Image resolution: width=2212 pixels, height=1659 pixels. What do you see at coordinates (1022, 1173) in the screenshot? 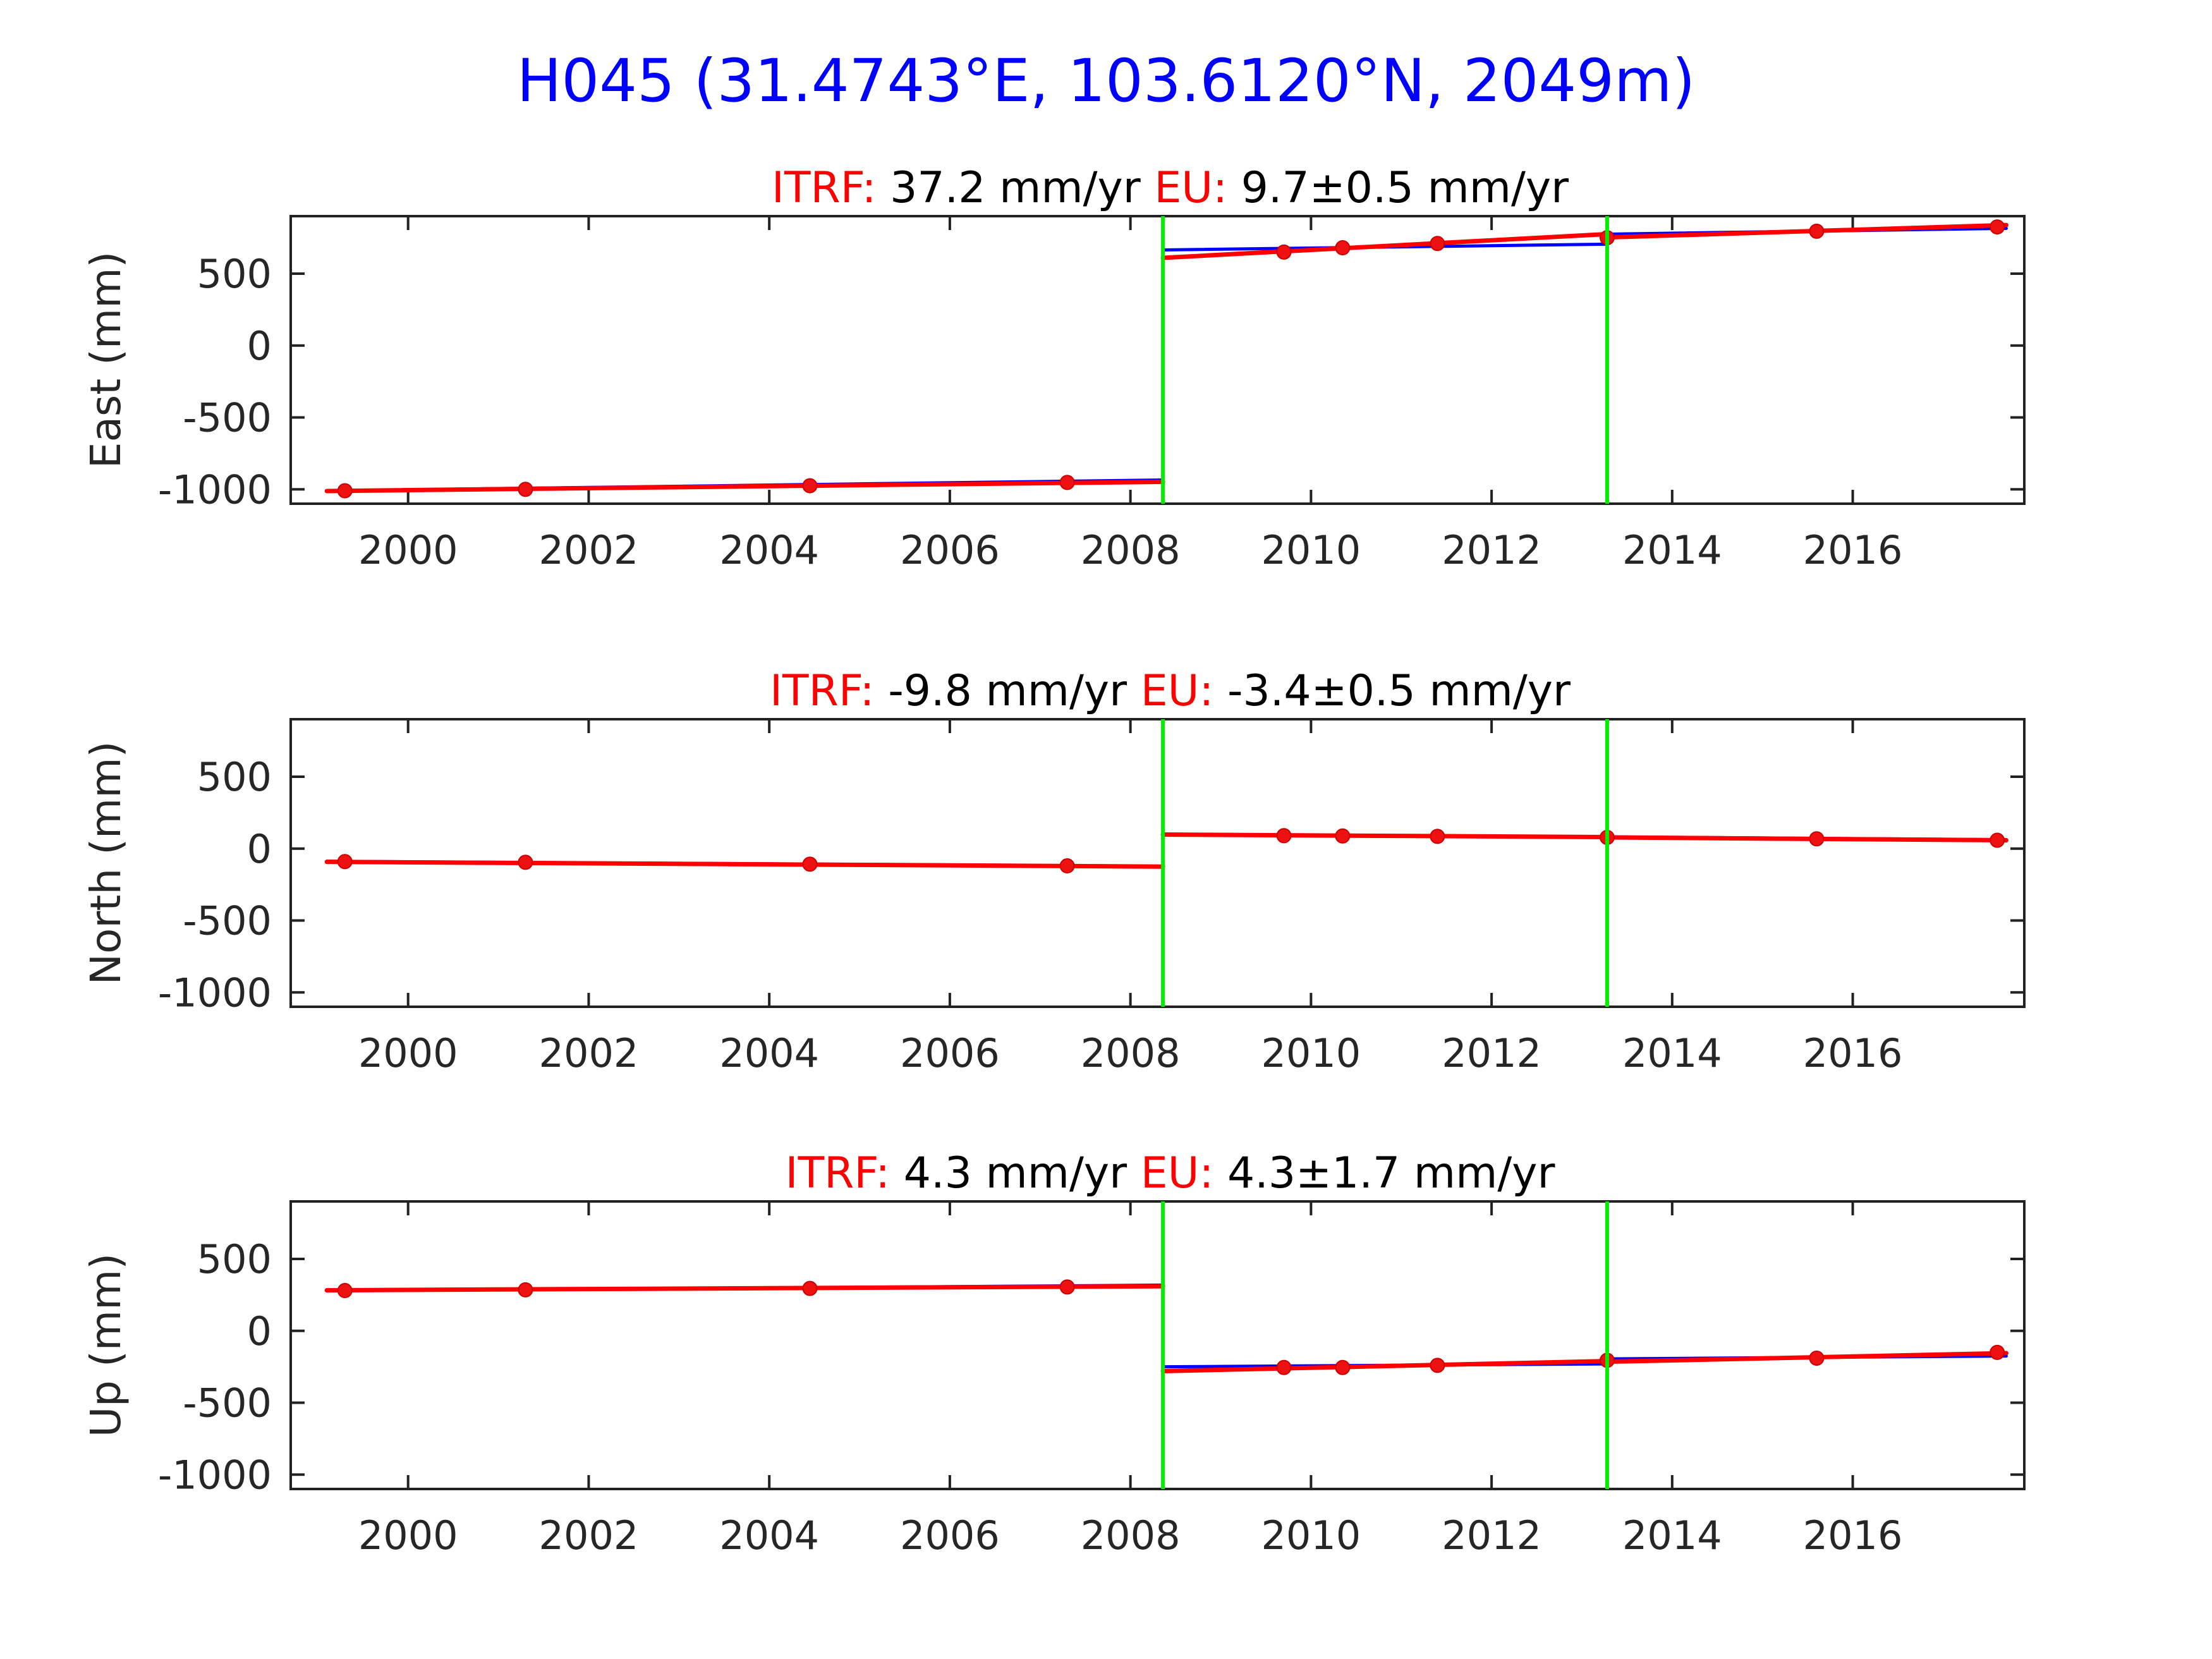
I see `itrf-value: 4.3 mm/yr` at bounding box center [1022, 1173].